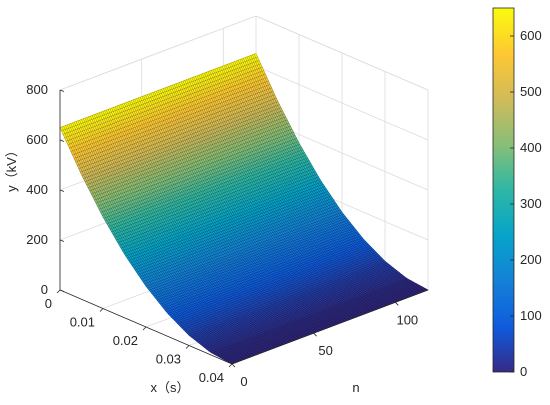 The height and width of the screenshot is (405, 550). What do you see at coordinates (243, 381) in the screenshot?
I see `n-tick-label: 0` at bounding box center [243, 381].